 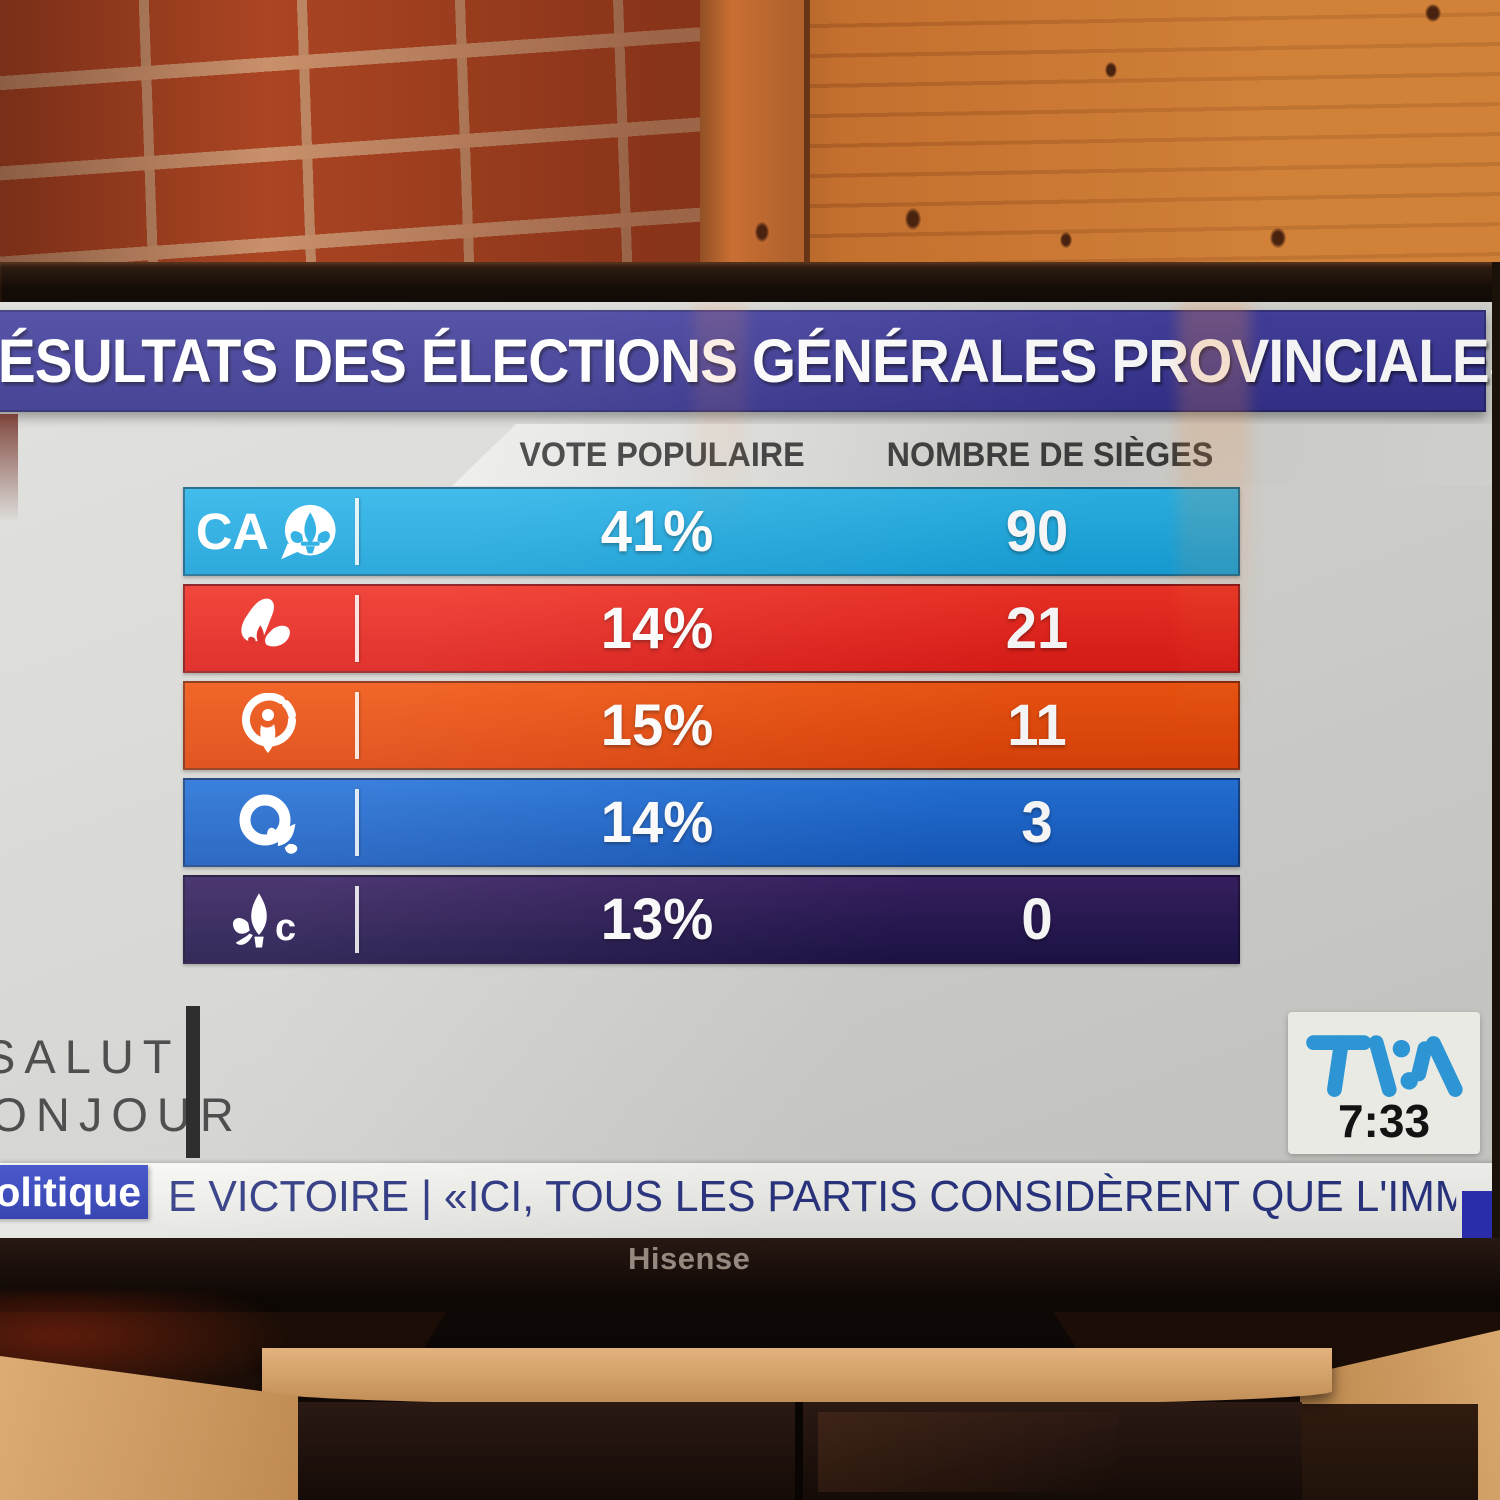 I want to click on party-row-pq: 14% 3, so click(x=711, y=822).